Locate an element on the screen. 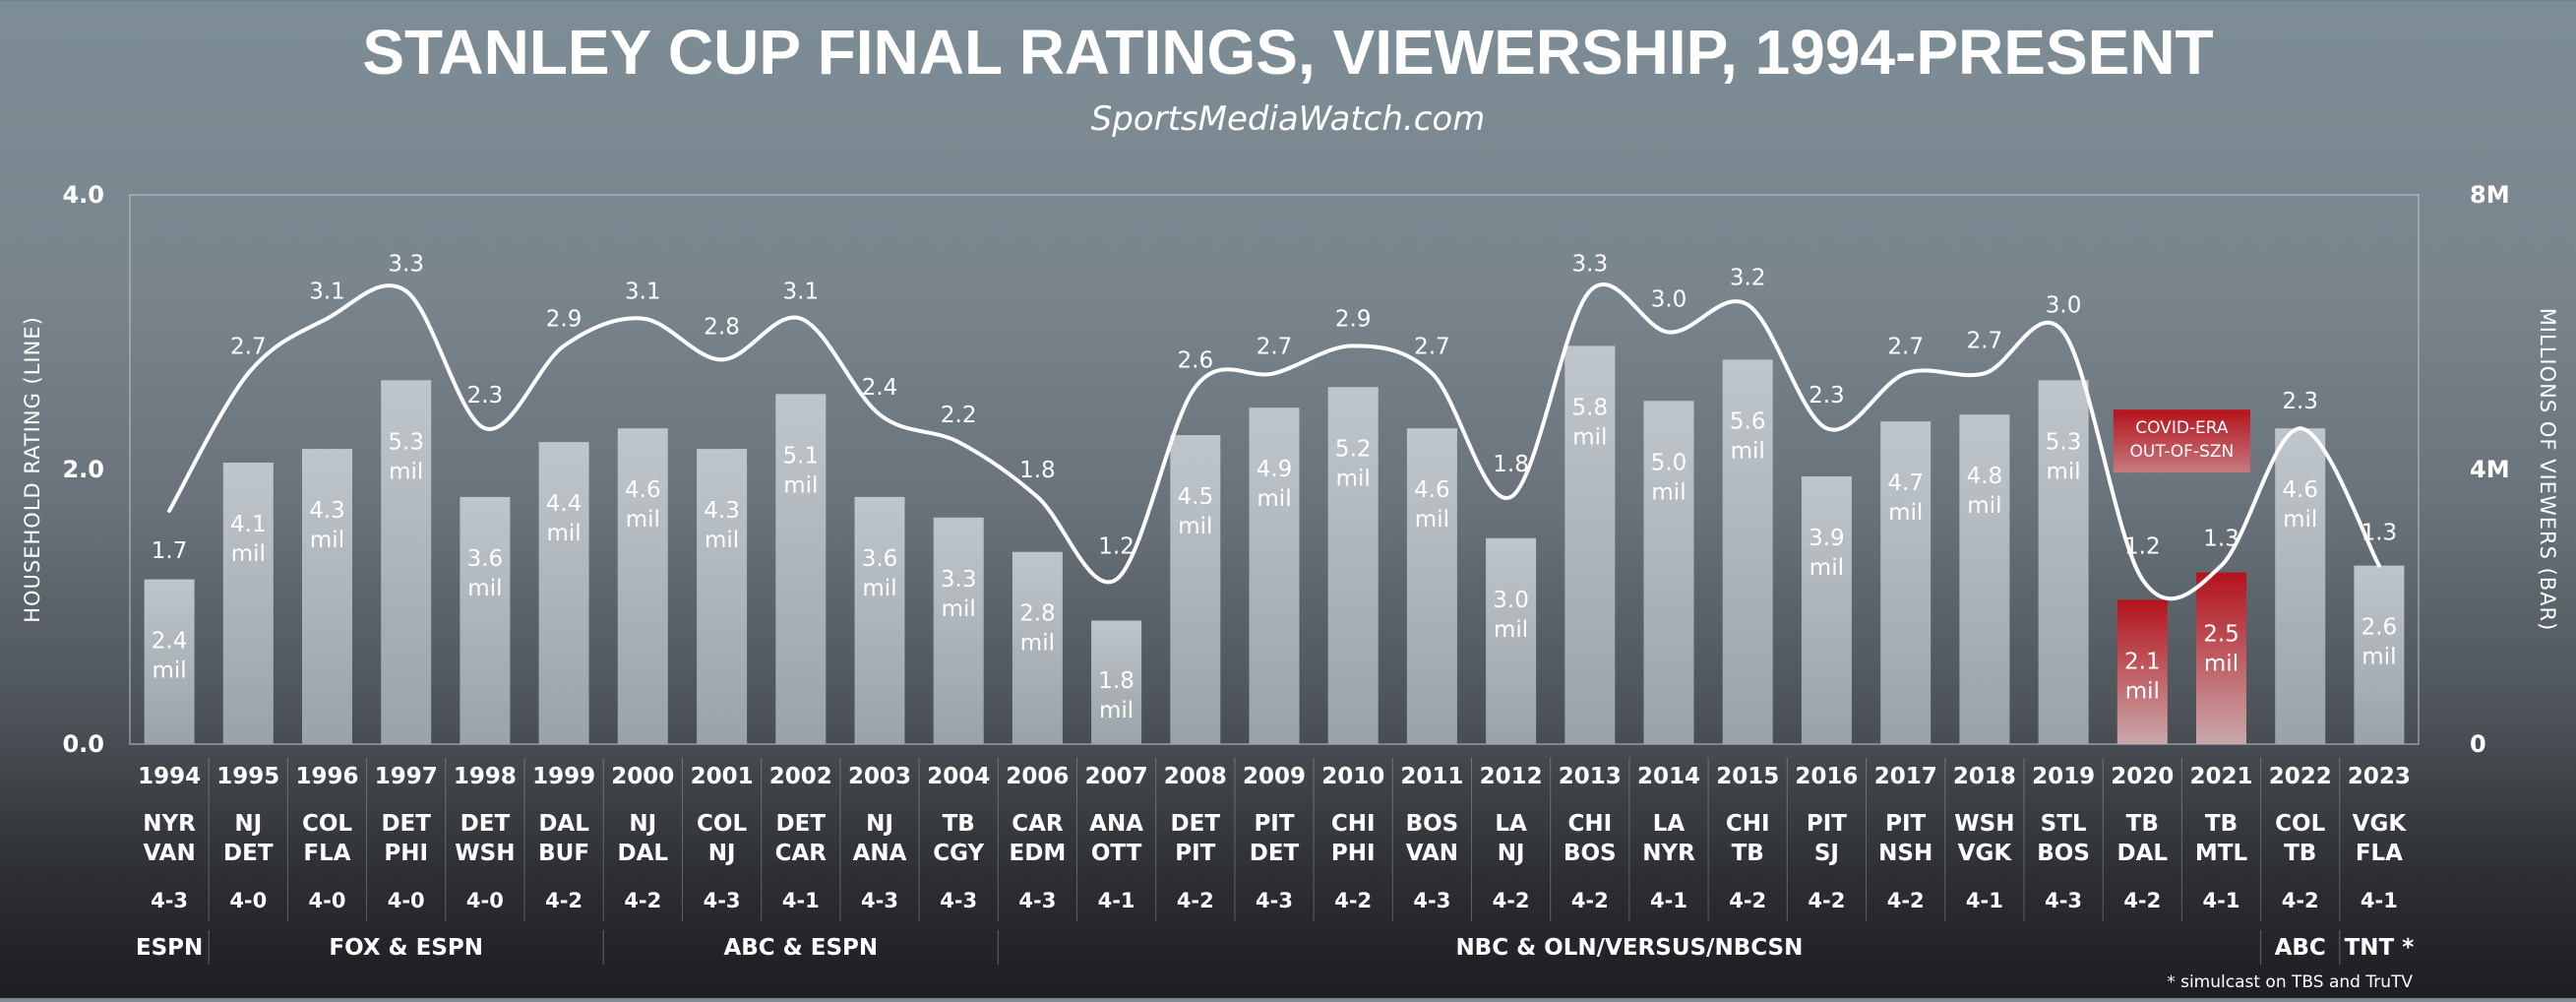 The image size is (2576, 1002). team-label-1998-2: WSH is located at coordinates (485, 853).